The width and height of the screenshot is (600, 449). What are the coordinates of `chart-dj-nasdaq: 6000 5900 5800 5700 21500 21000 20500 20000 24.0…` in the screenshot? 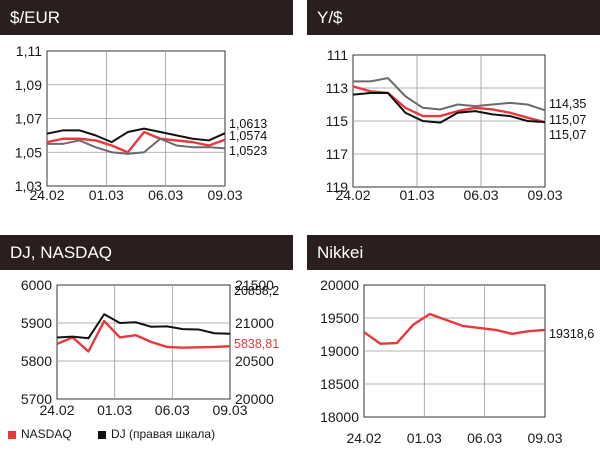 It's located at (150, 347).